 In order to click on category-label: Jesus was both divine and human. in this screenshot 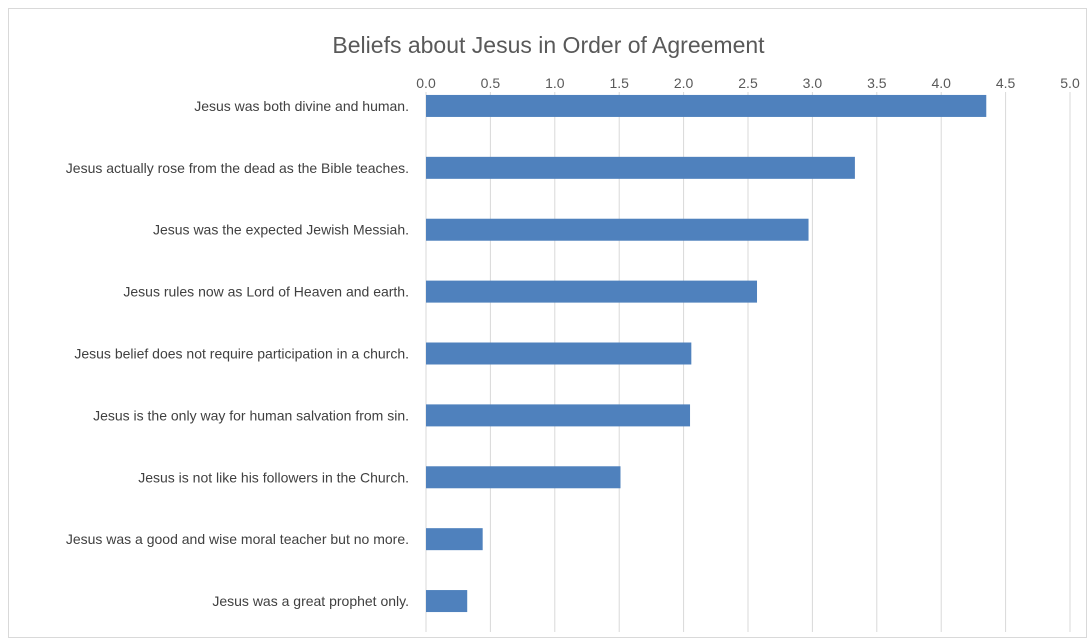, I will do `click(301, 106)`.